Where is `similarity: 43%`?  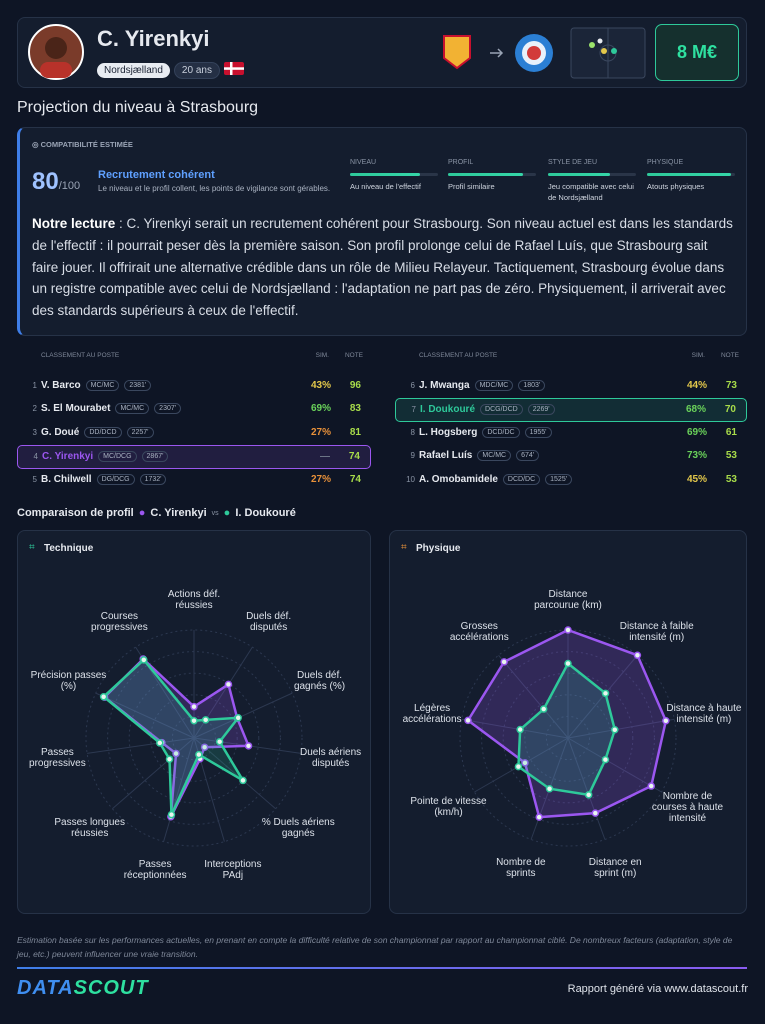 similarity: 43% is located at coordinates (320, 385).